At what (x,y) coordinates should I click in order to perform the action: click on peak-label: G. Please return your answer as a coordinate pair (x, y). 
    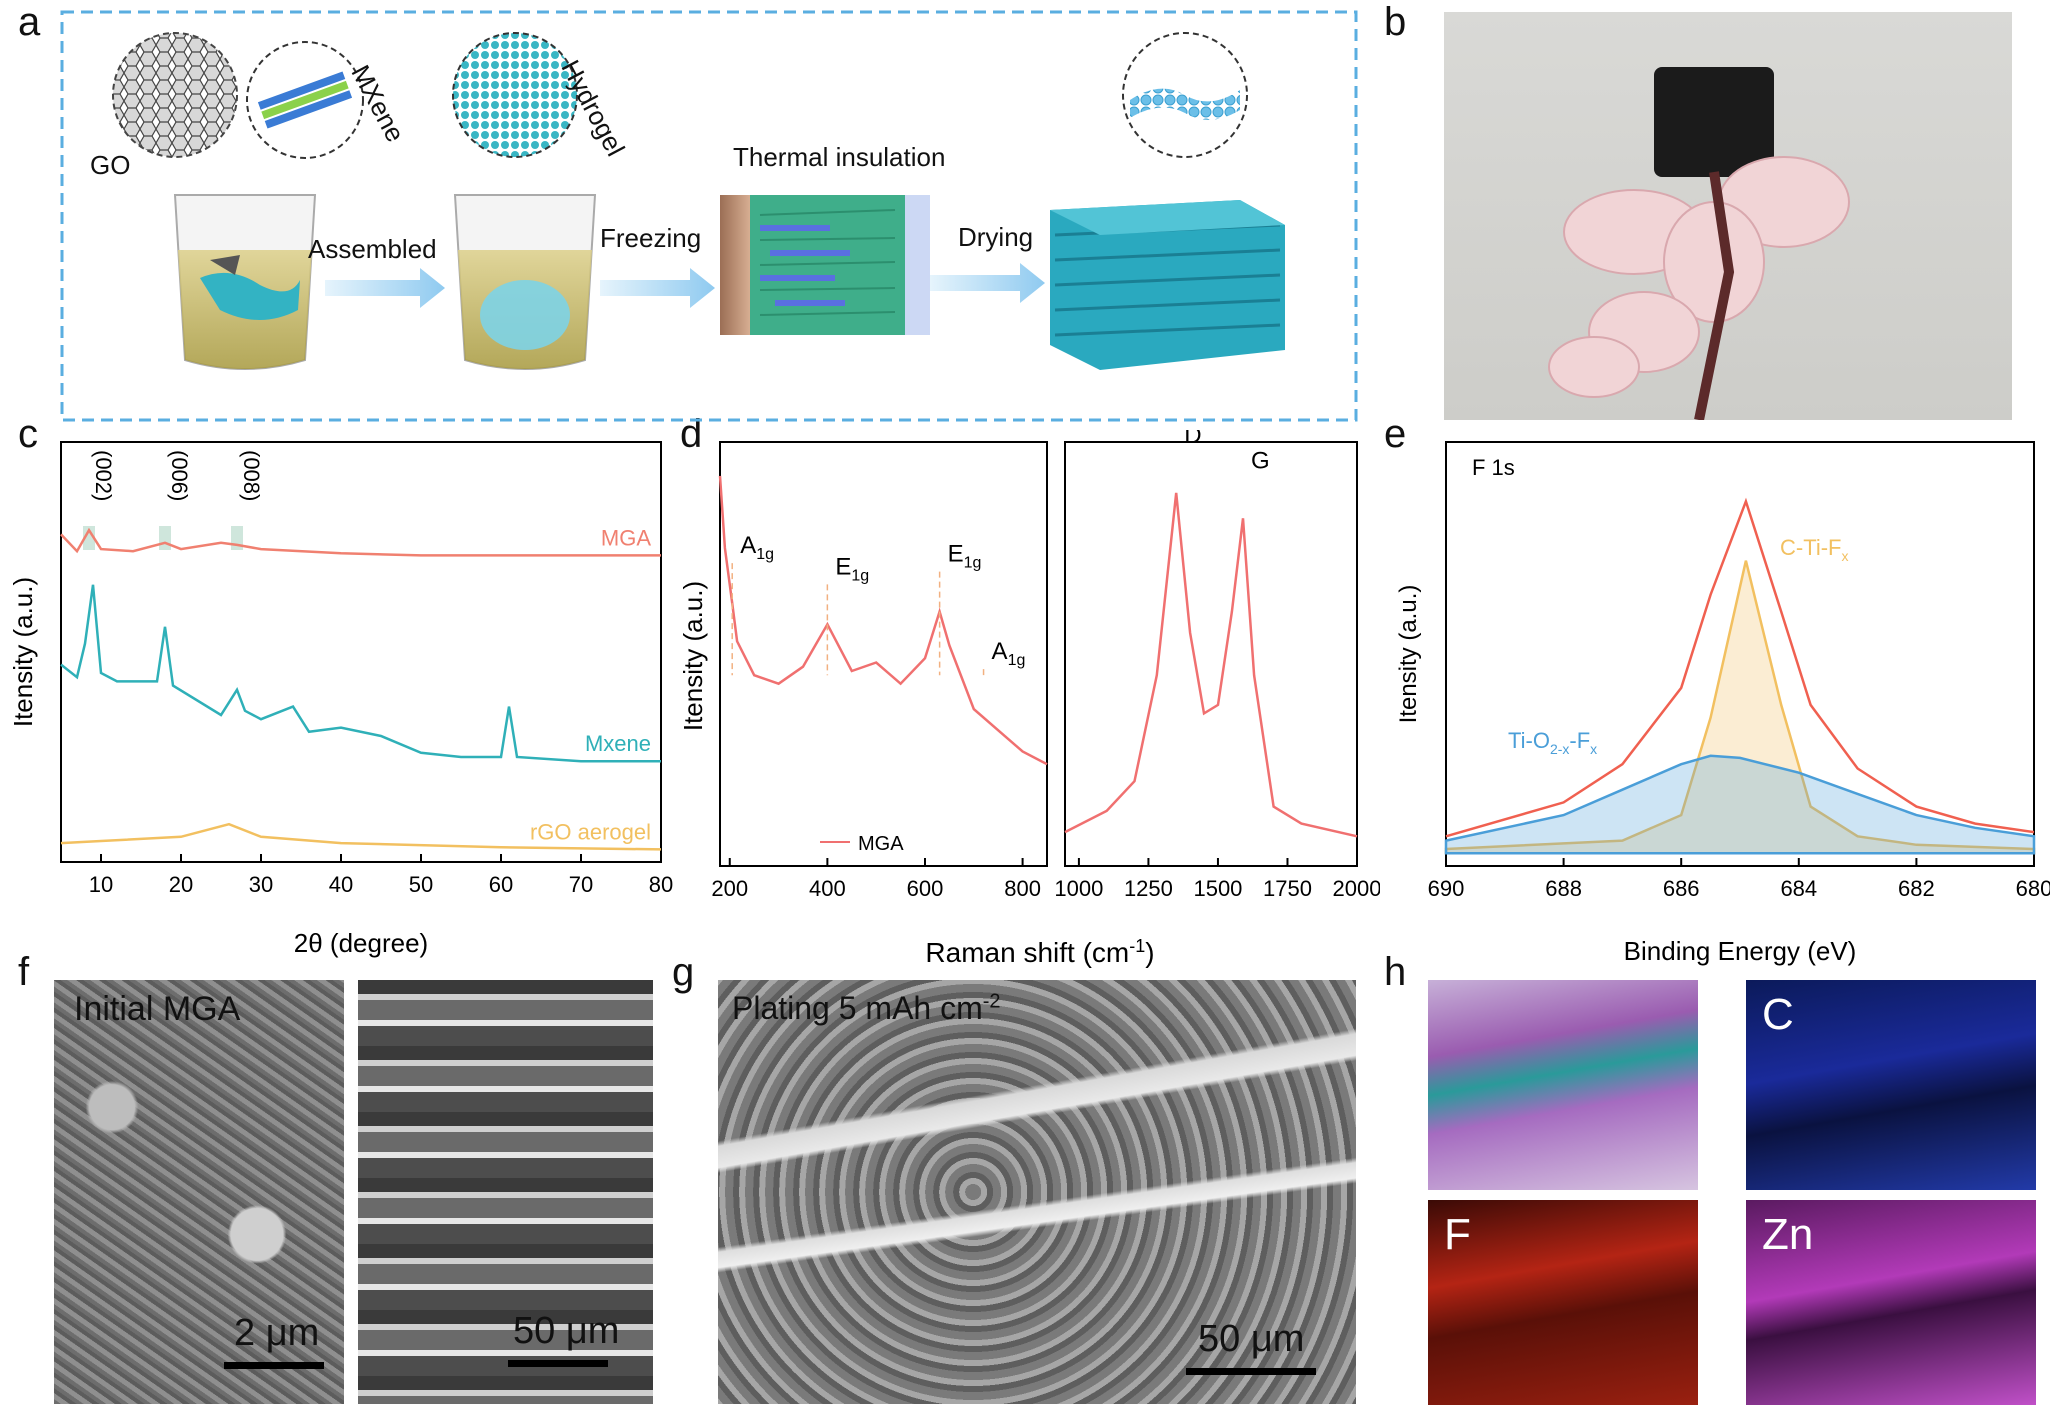
    Looking at the image, I should click on (1260, 460).